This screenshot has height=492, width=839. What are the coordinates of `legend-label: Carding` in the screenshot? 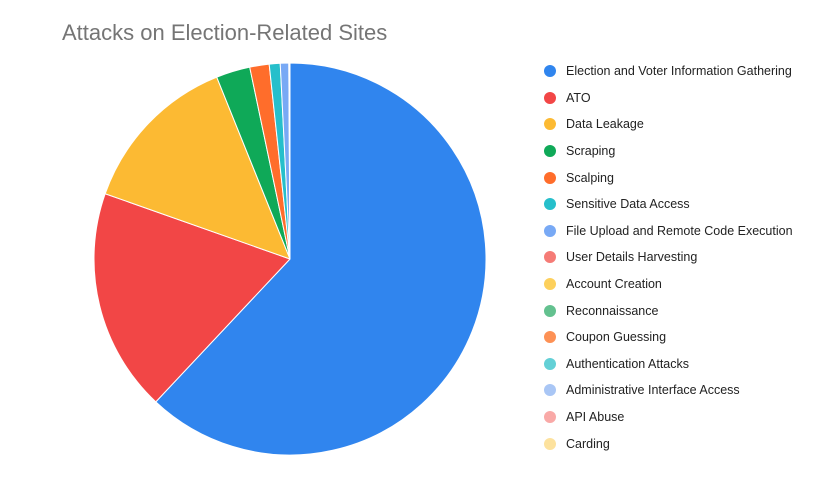 It's located at (588, 443).